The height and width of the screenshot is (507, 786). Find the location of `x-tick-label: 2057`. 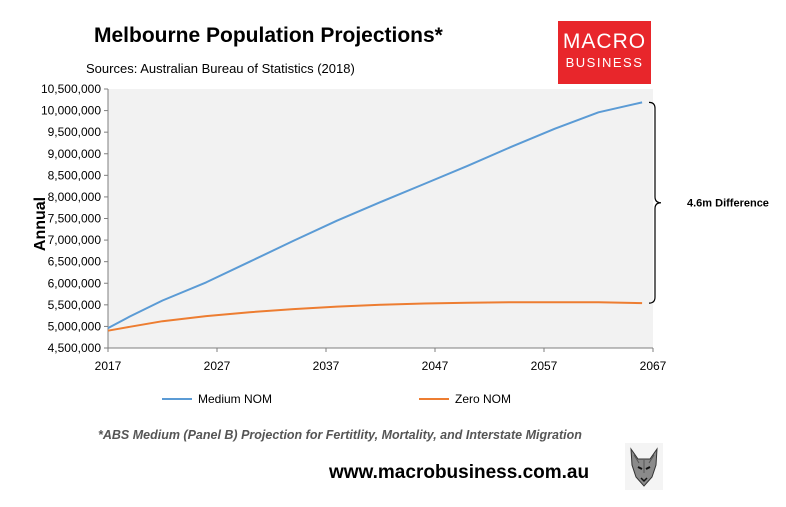

x-tick-label: 2057 is located at coordinates (544, 366).